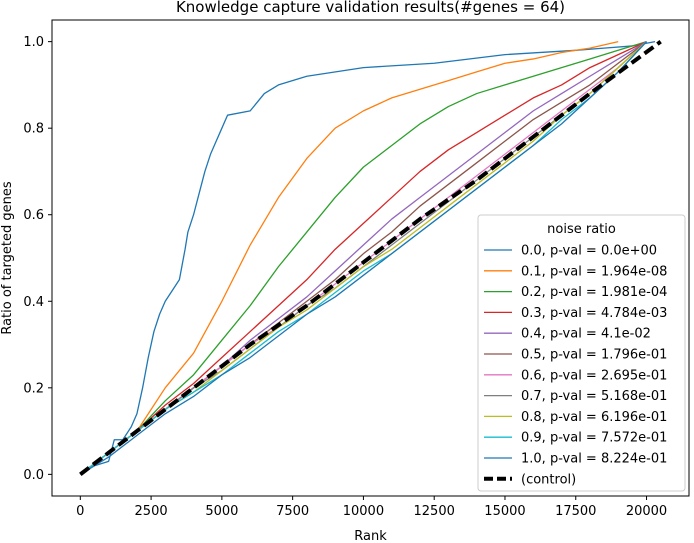 The image size is (694, 543). Describe the element at coordinates (434, 511) in the screenshot. I see `x-tick-label: 12500` at that location.